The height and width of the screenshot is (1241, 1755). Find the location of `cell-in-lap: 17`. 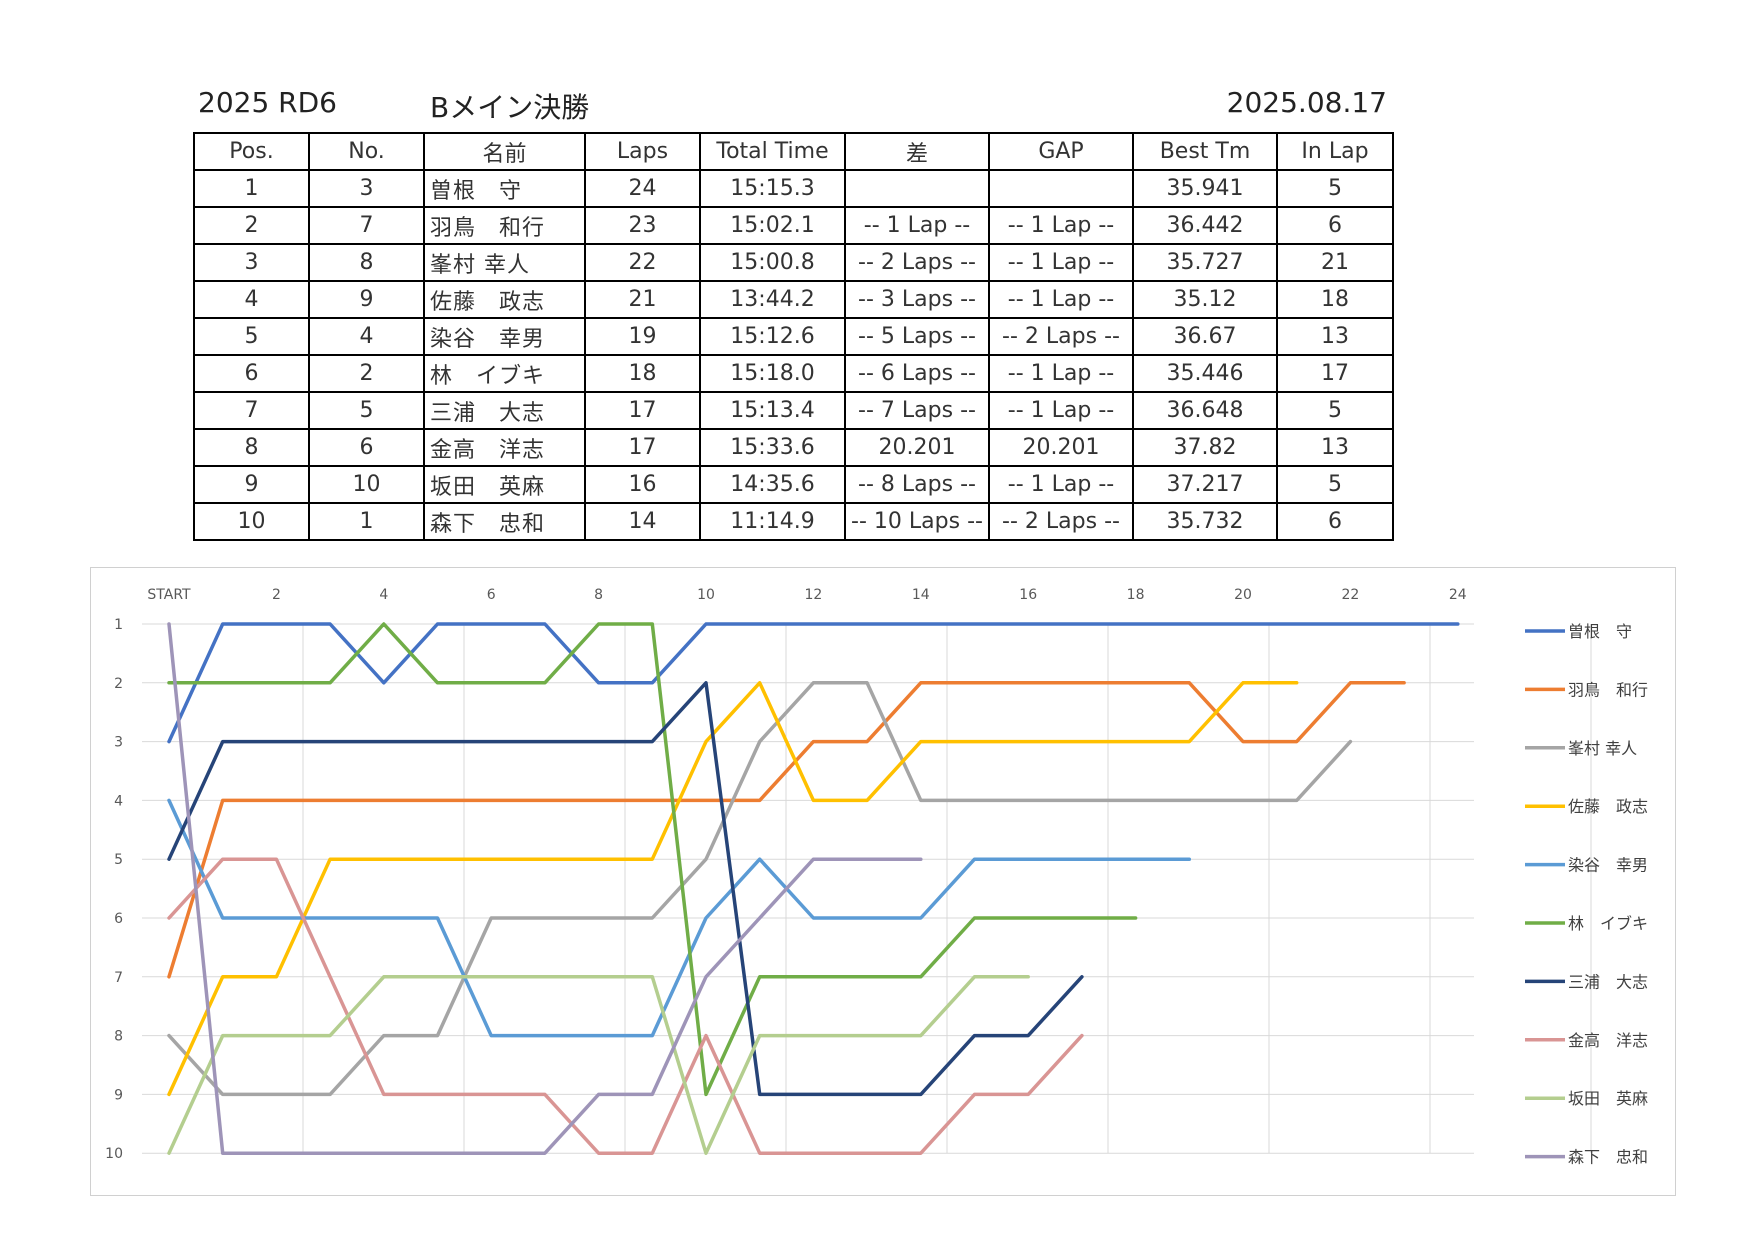

cell-in-lap: 17 is located at coordinates (1335, 373).